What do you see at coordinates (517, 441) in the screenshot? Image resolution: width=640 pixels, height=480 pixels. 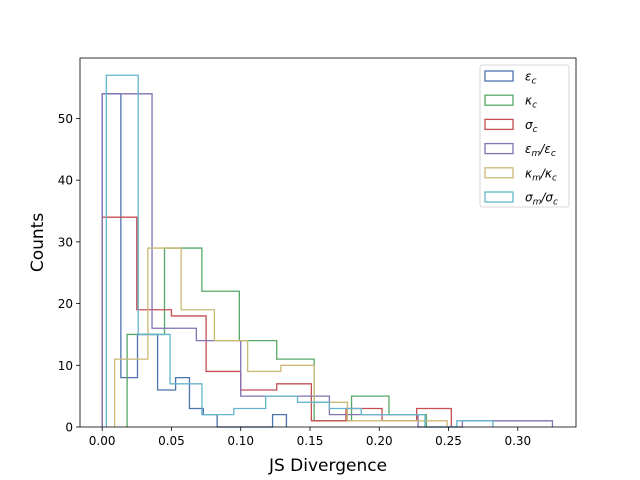 I see `x-tick-label: 0.30` at bounding box center [517, 441].